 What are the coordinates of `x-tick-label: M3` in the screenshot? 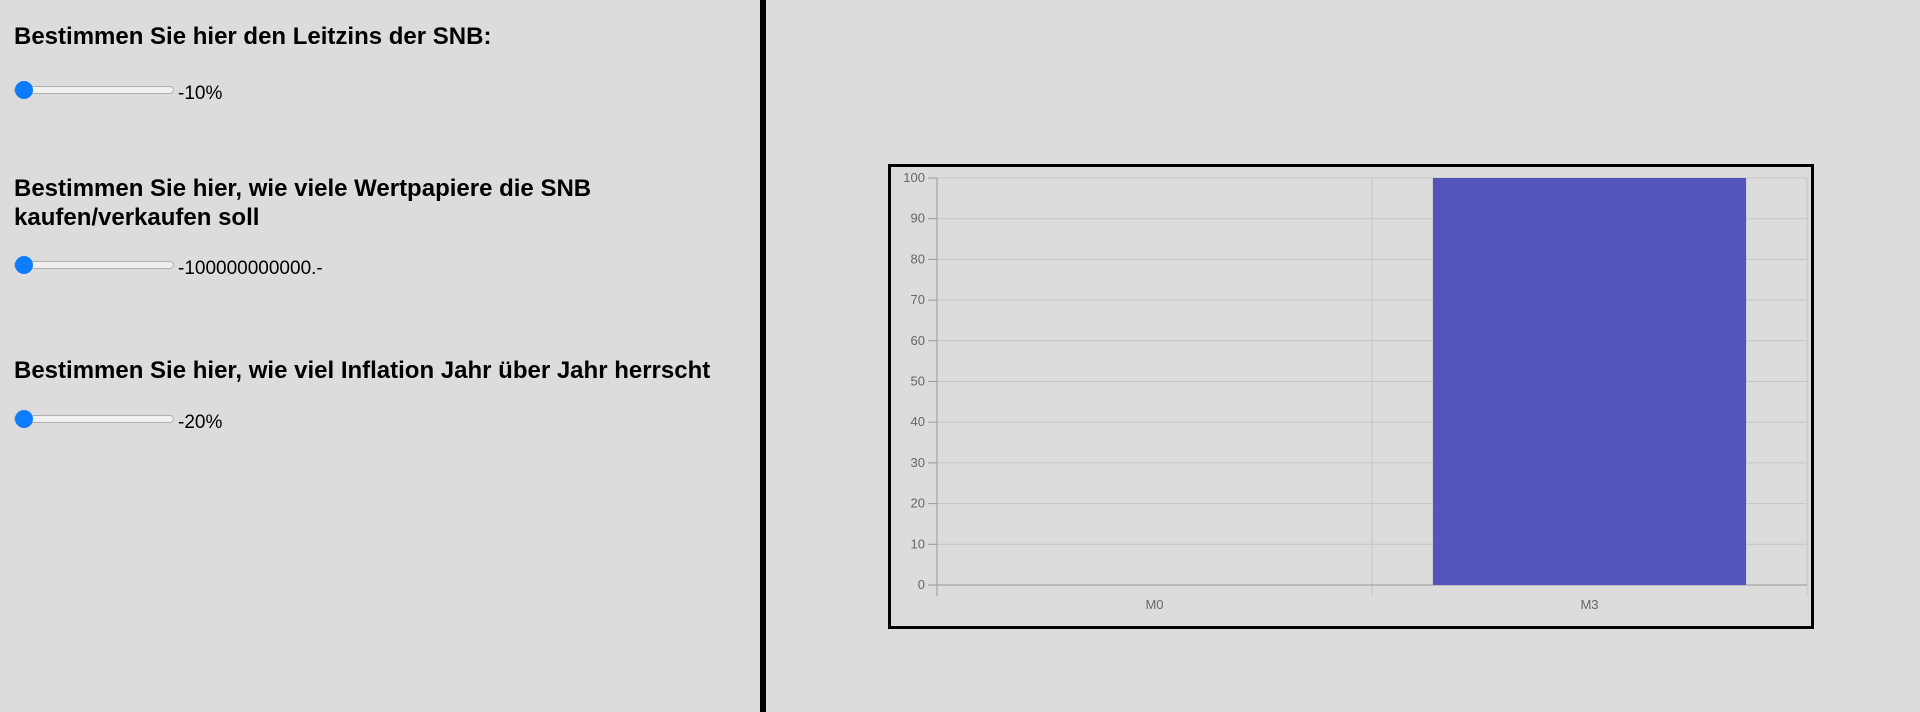 It's located at (1589, 604).